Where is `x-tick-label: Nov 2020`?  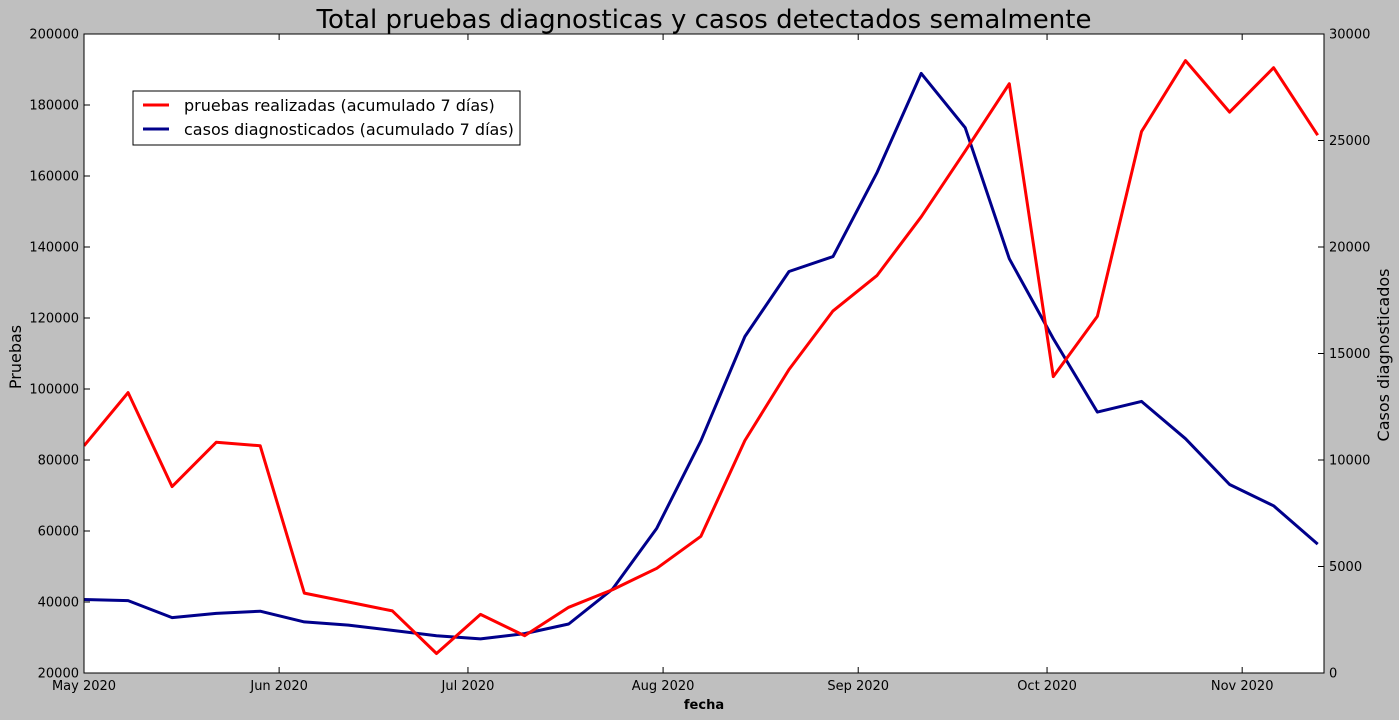 x-tick-label: Nov 2020 is located at coordinates (1242, 686).